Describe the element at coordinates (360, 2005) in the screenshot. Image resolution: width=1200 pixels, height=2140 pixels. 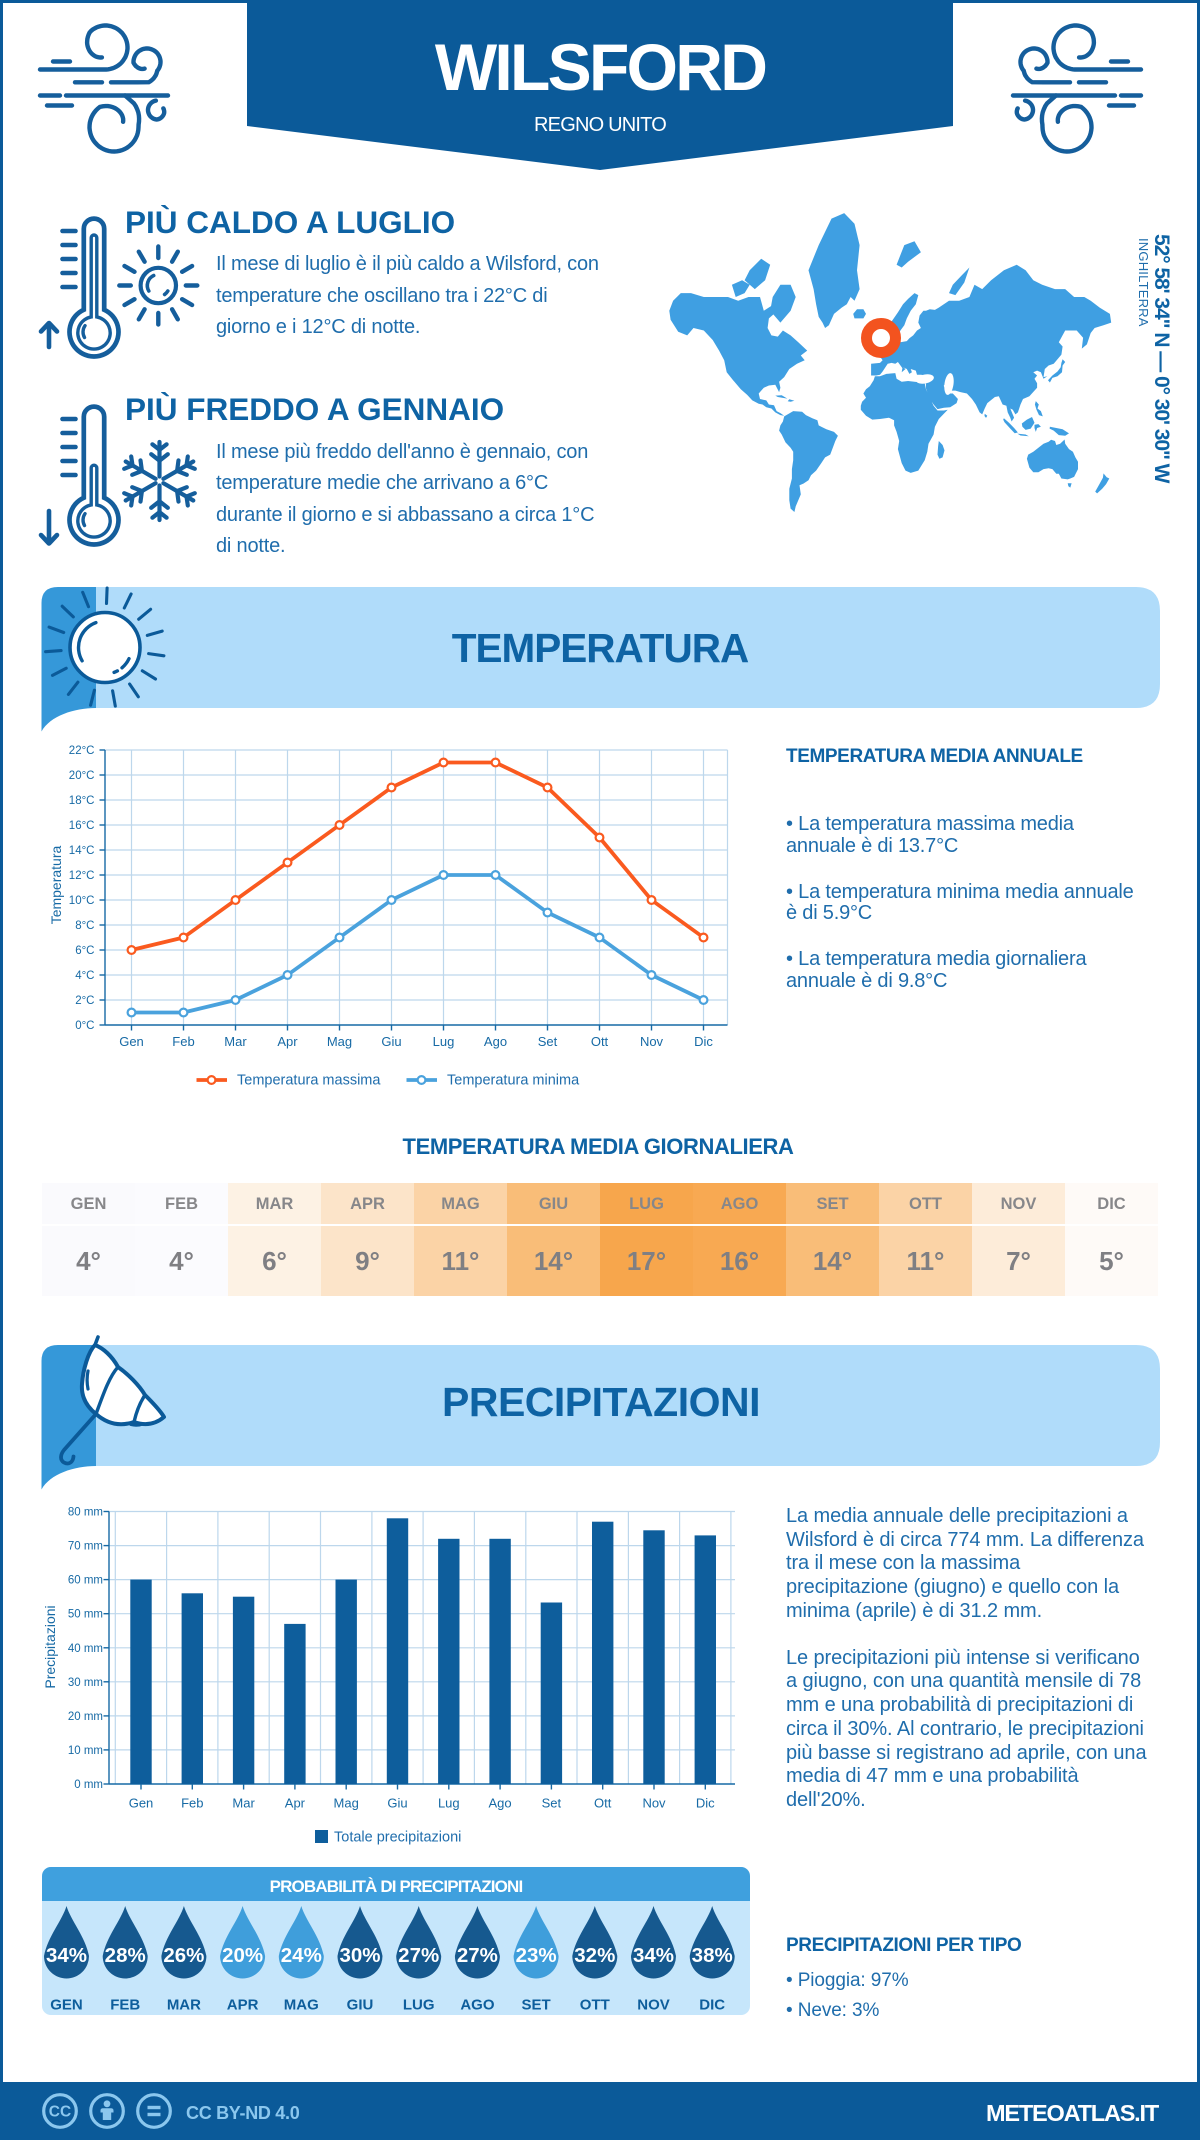
I see `svg-text: GIU` at that location.